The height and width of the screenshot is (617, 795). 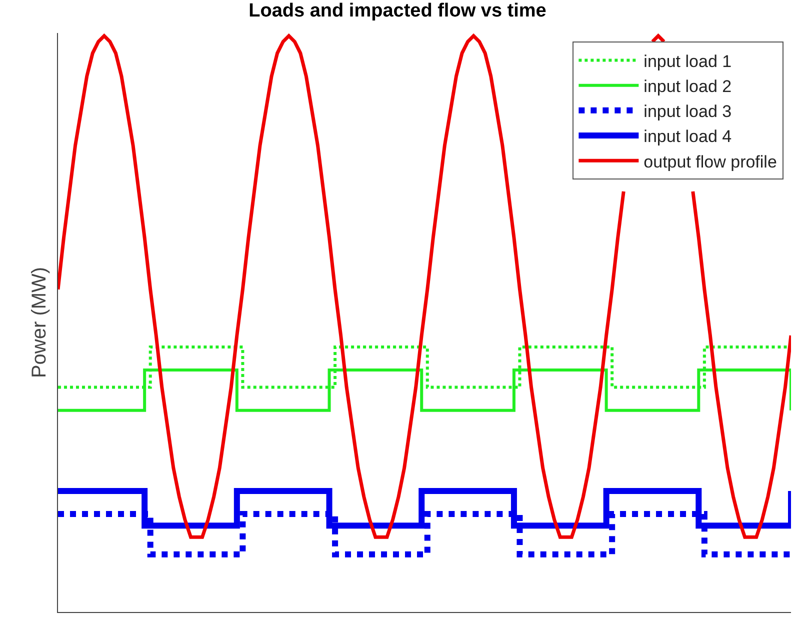 What do you see at coordinates (688, 86) in the screenshot?
I see `legend-label: input load 2` at bounding box center [688, 86].